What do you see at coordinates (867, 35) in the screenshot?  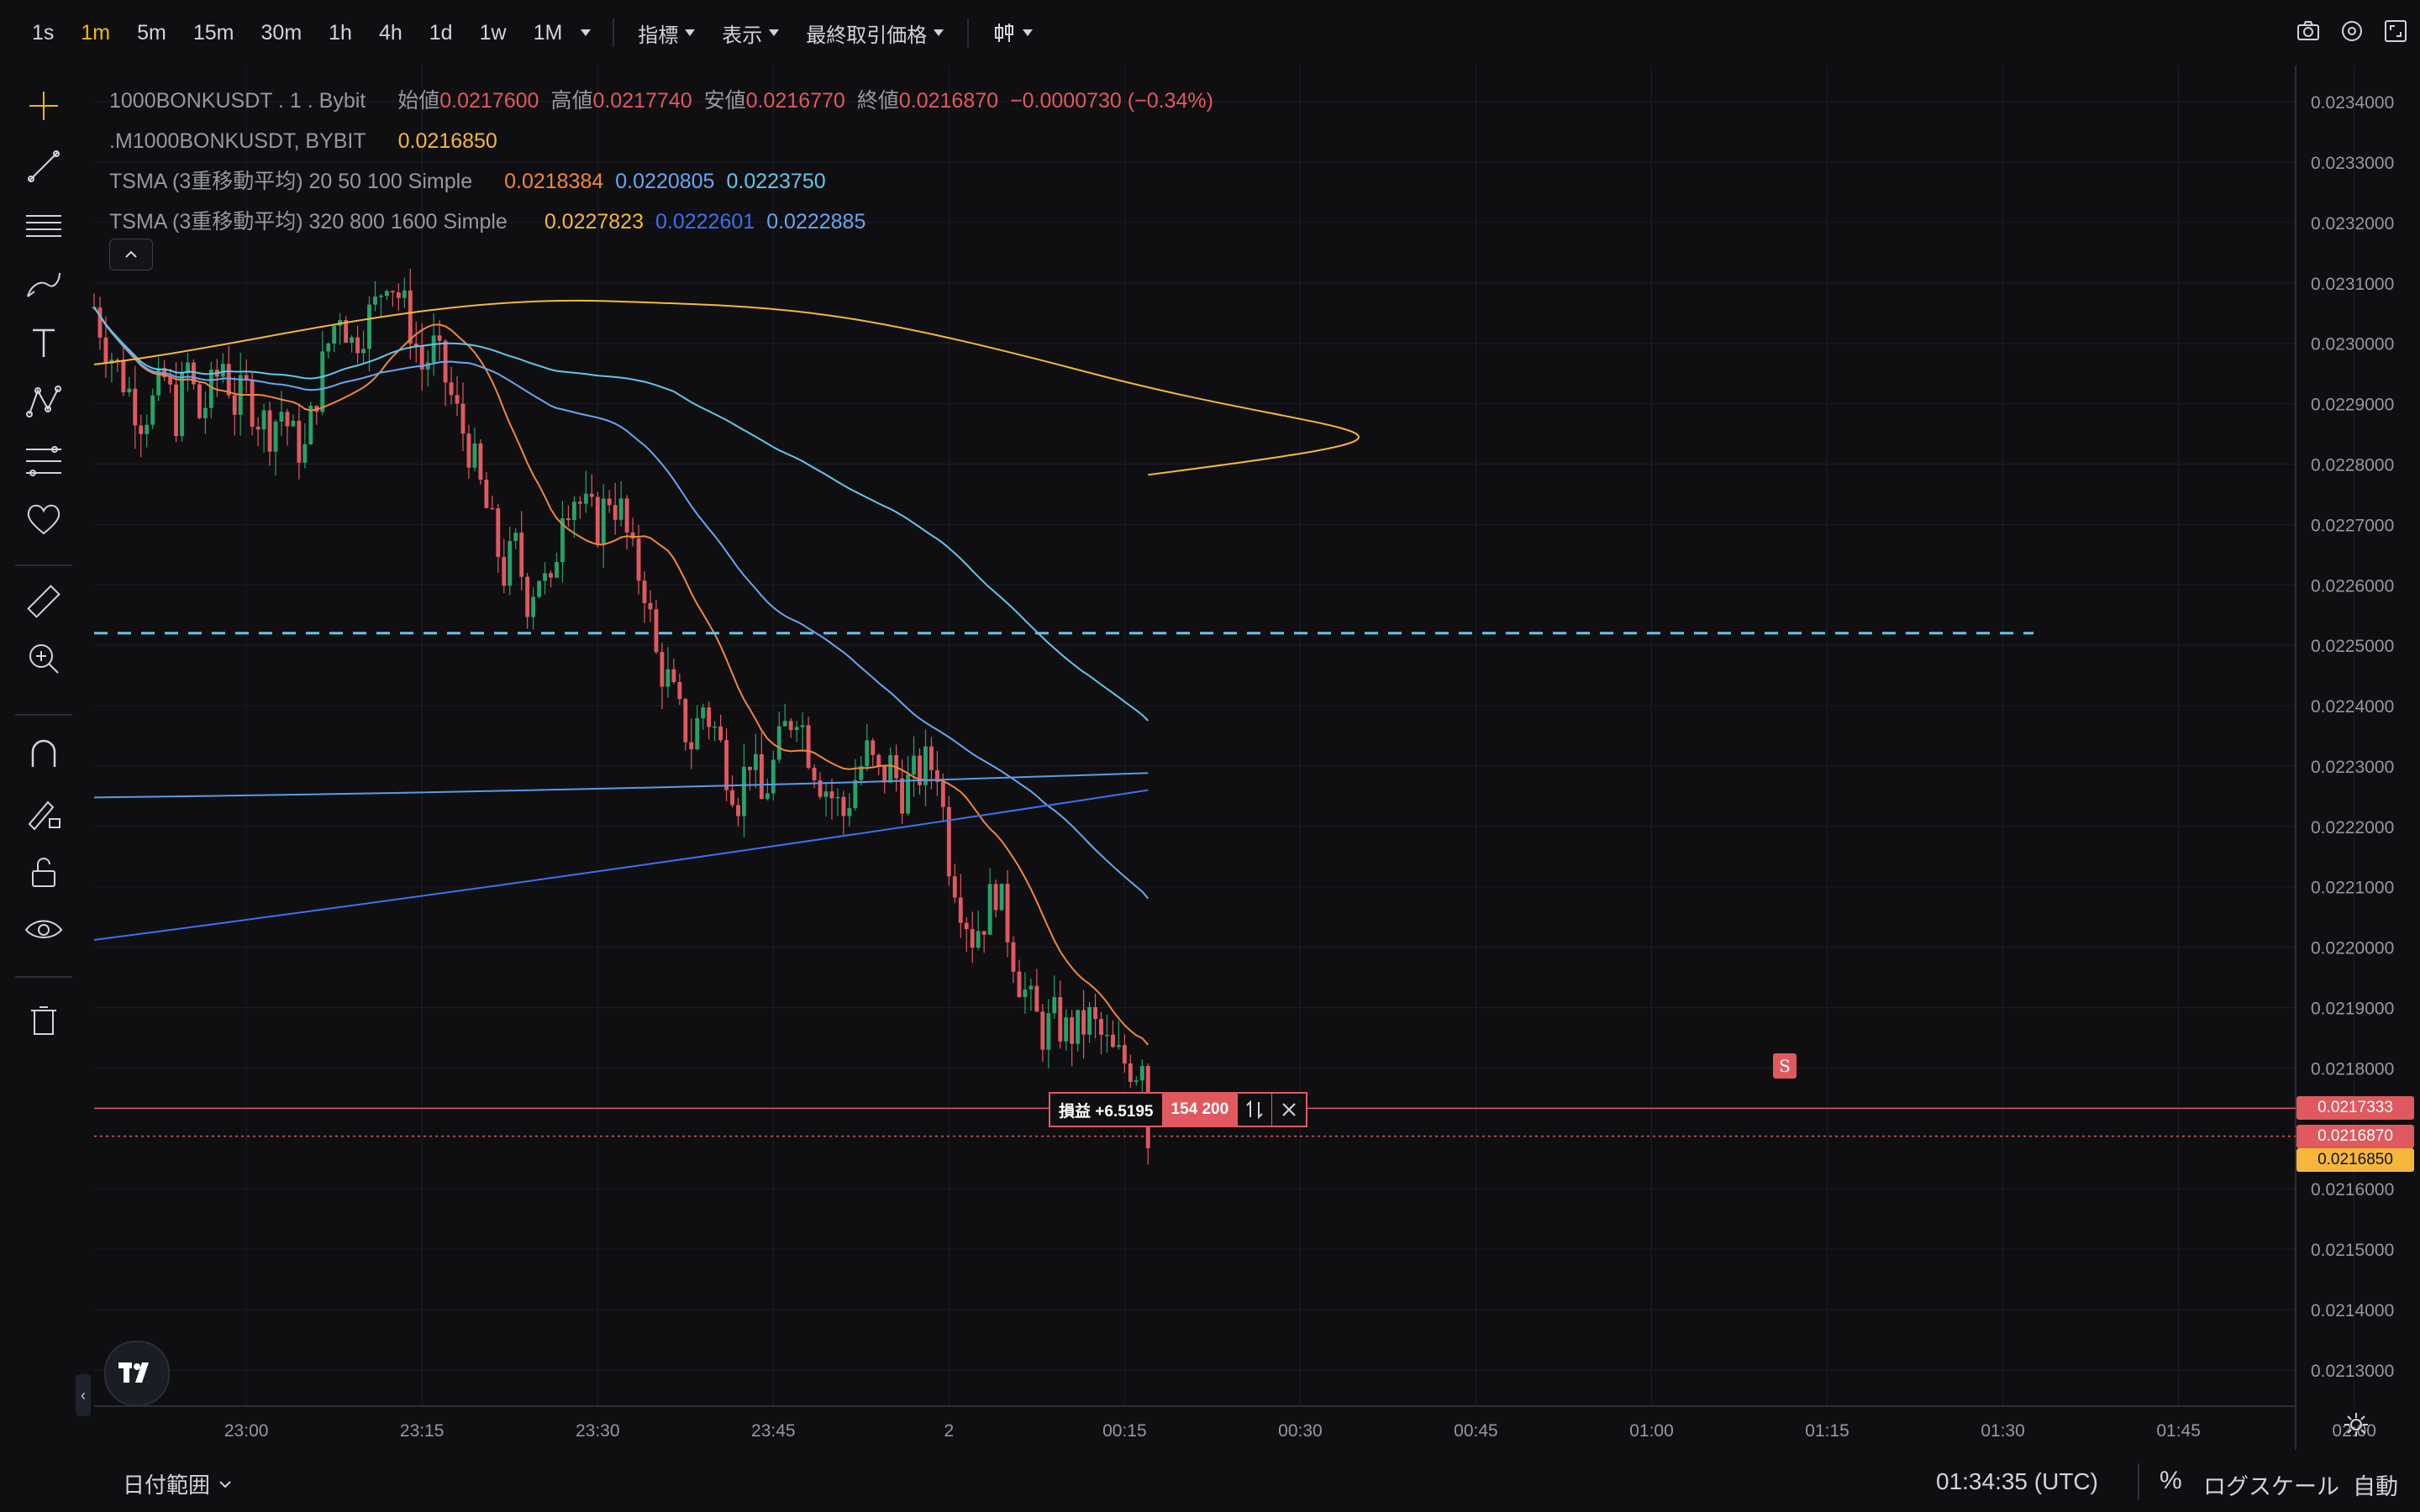 I see `last-price-label: 最終取引価格` at bounding box center [867, 35].